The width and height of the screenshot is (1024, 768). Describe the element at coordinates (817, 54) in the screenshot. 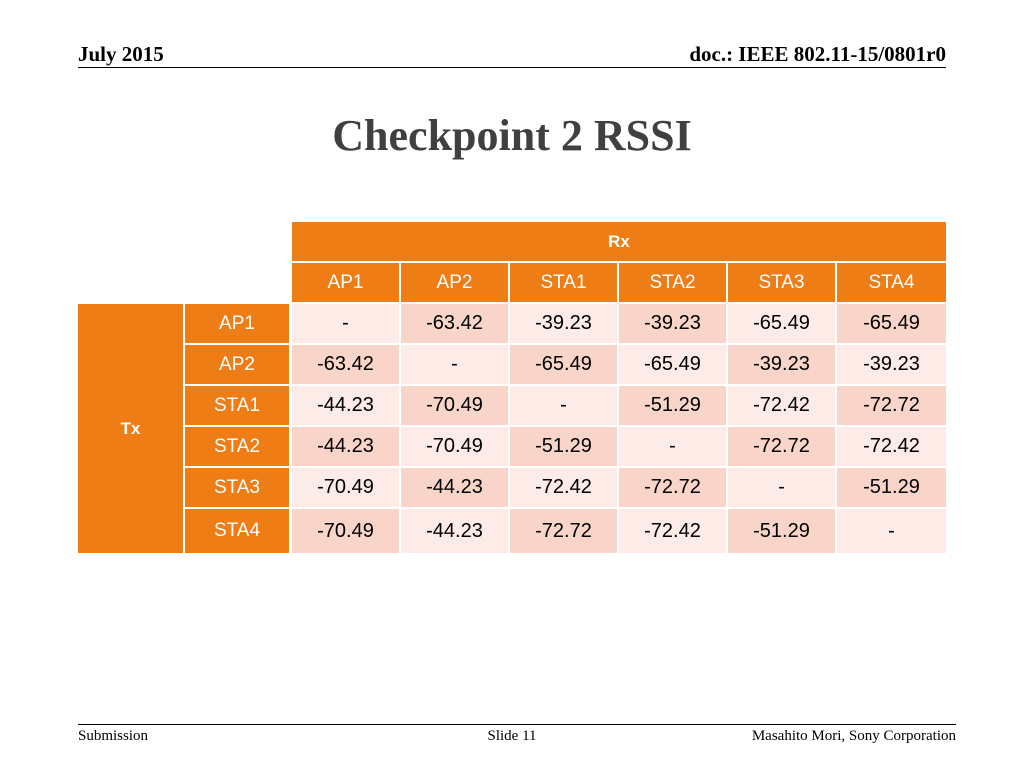

I see `header-doc-id: doc.: IEEE 802.11-15/0801r0` at that location.